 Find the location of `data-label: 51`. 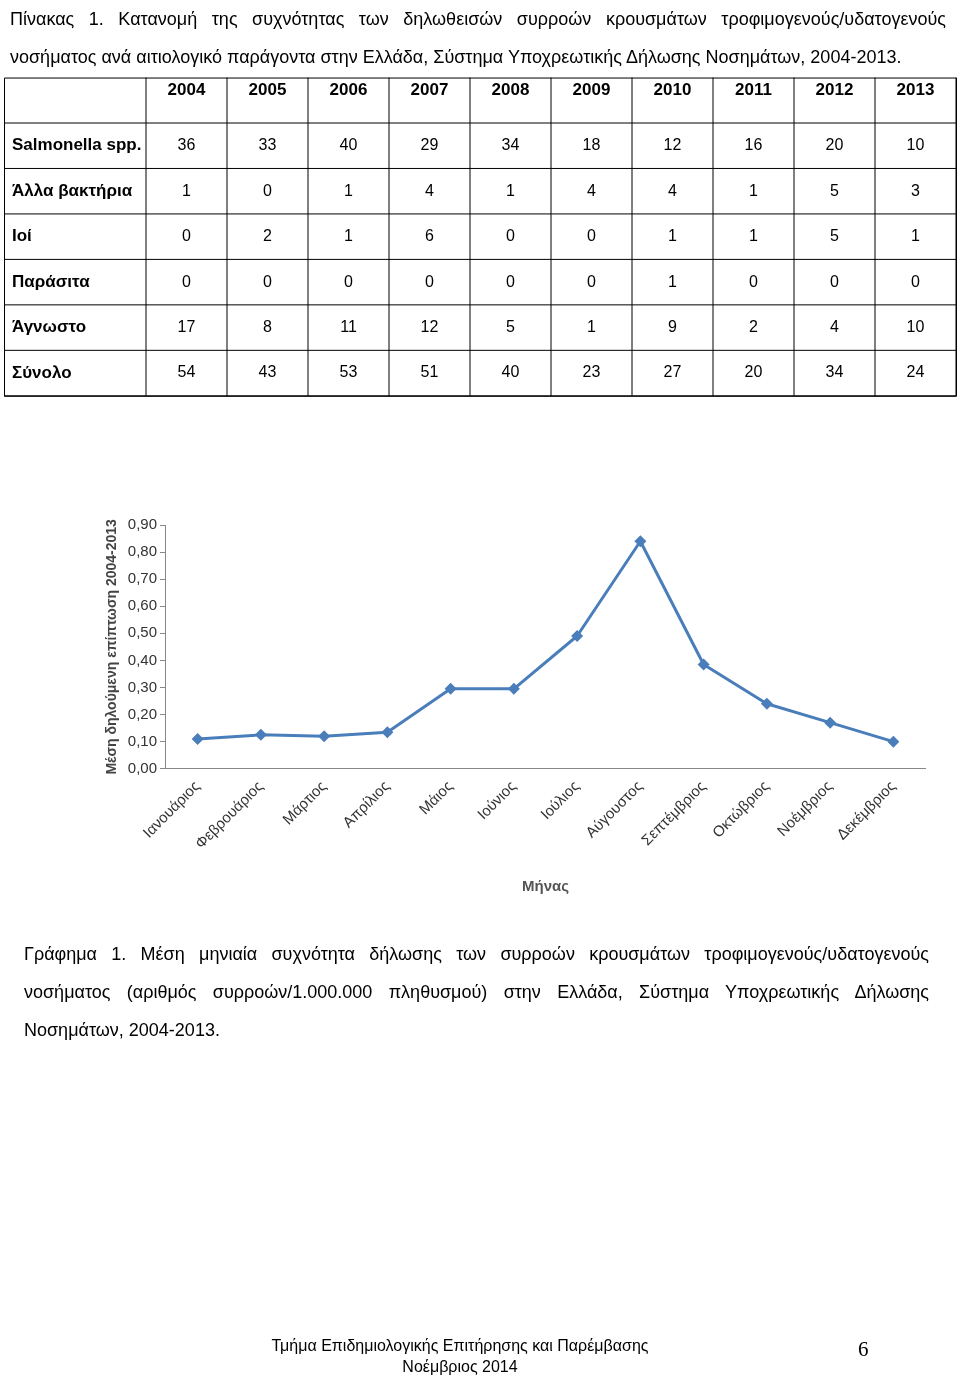

data-label: 51 is located at coordinates (429, 372).